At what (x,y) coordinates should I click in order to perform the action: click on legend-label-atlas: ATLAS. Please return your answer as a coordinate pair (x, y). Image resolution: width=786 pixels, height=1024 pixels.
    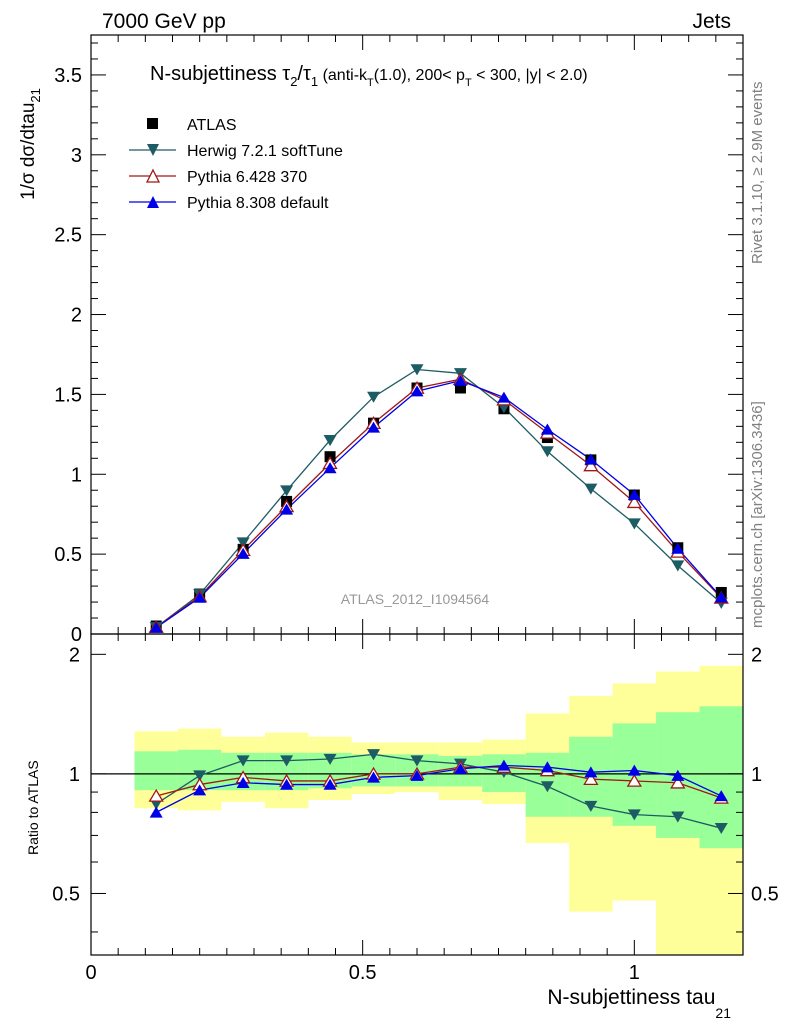
    Looking at the image, I should click on (212, 125).